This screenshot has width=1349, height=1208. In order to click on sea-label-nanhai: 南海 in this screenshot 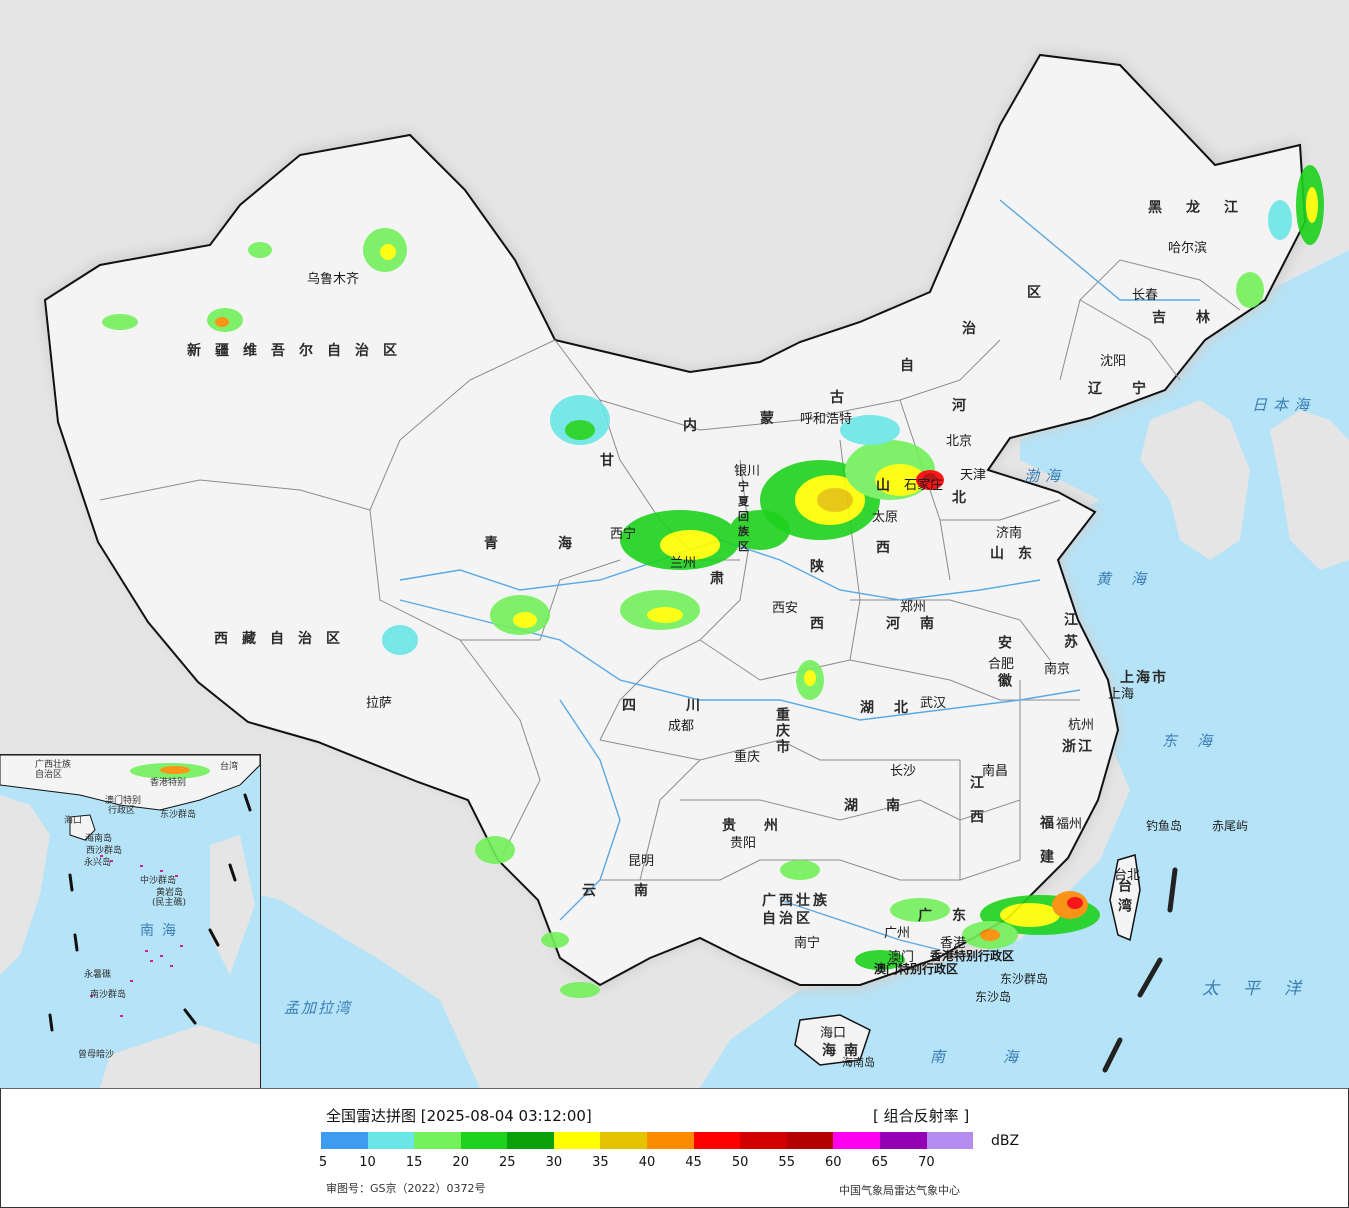, I will do `click(1003, 1057)`.